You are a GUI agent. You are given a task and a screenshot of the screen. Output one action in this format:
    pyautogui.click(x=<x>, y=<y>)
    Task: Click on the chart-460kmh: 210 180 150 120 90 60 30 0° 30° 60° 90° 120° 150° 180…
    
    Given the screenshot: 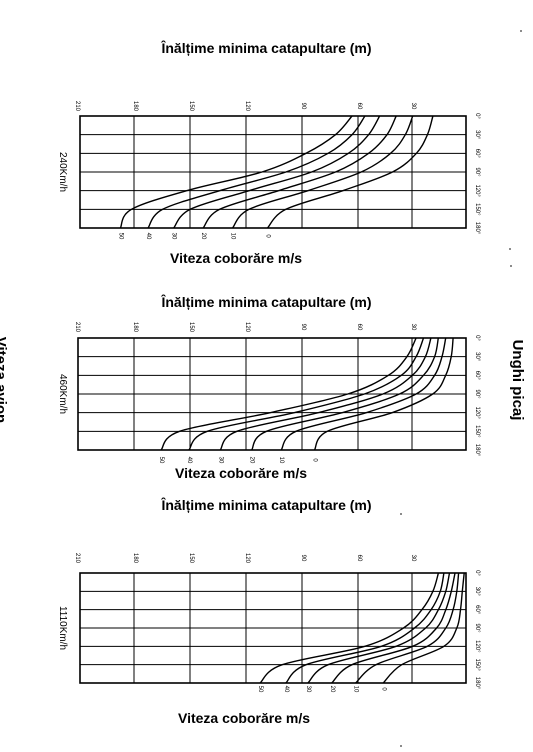 What is the action you would take?
    pyautogui.click(x=268, y=393)
    